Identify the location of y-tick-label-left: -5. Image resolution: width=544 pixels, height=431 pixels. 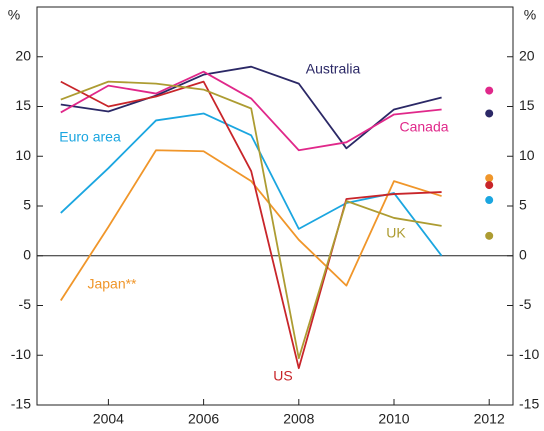
(25, 304).